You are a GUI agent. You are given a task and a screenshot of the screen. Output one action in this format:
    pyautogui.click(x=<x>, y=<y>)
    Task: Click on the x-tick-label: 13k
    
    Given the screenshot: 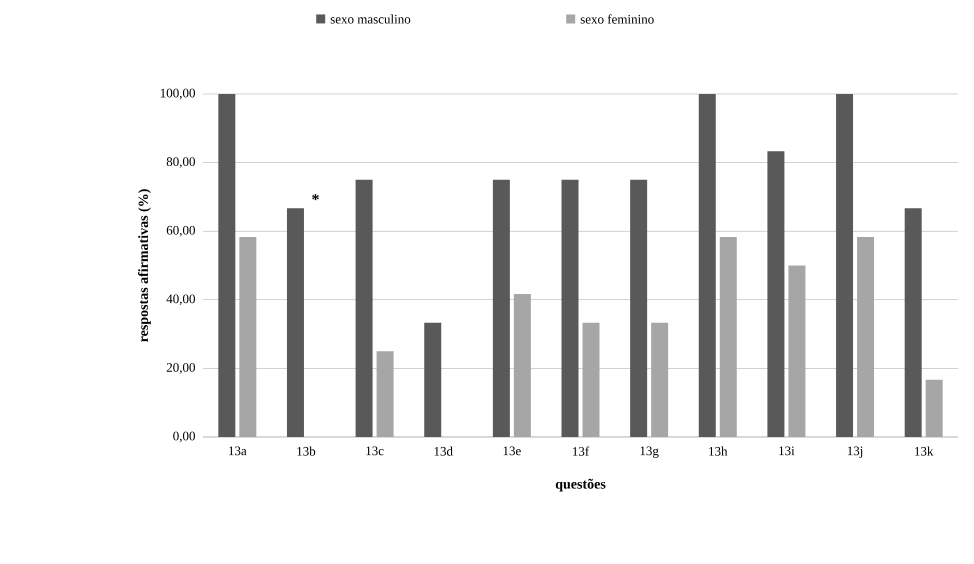 What is the action you would take?
    pyautogui.click(x=924, y=451)
    